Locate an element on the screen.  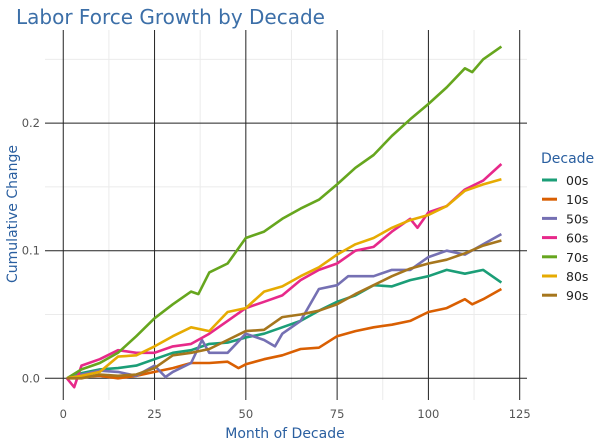
x-tick-label: 25 is located at coordinates (154, 414).